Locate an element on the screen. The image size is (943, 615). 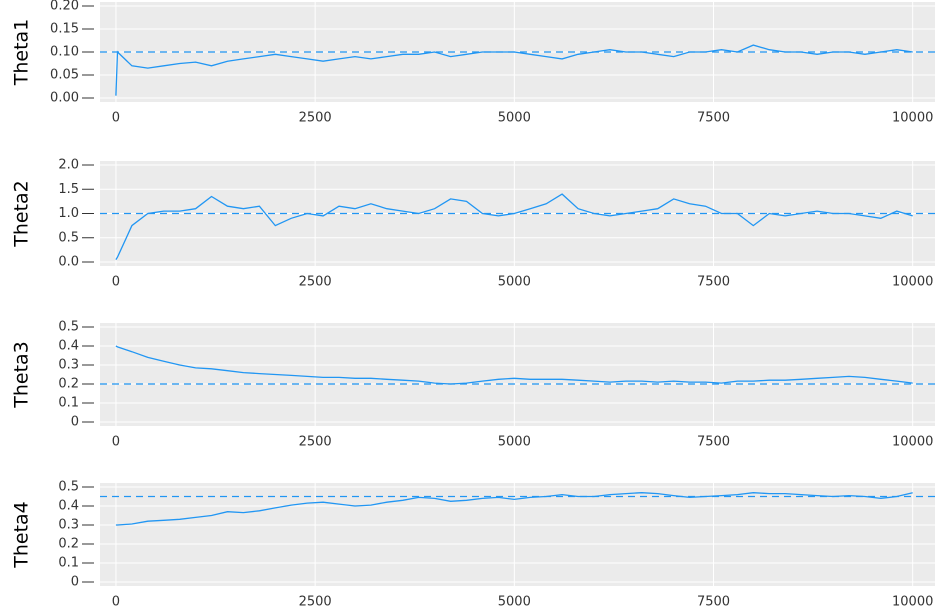
y-tick-label: 0.00 is located at coordinates (64, 98).